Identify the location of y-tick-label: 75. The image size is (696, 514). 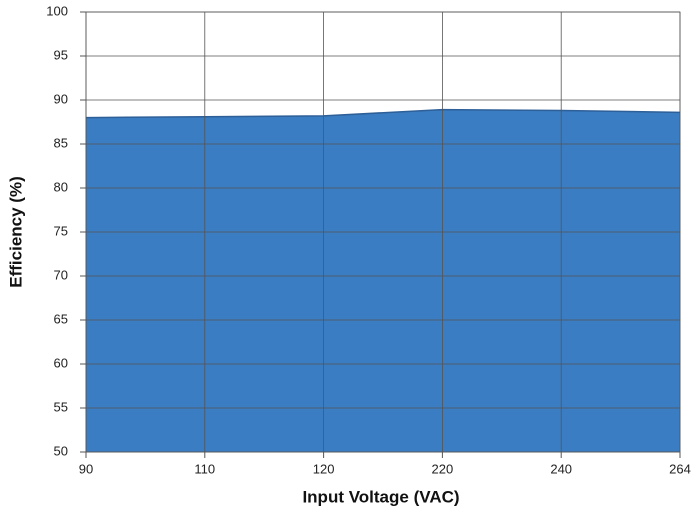
(61, 230).